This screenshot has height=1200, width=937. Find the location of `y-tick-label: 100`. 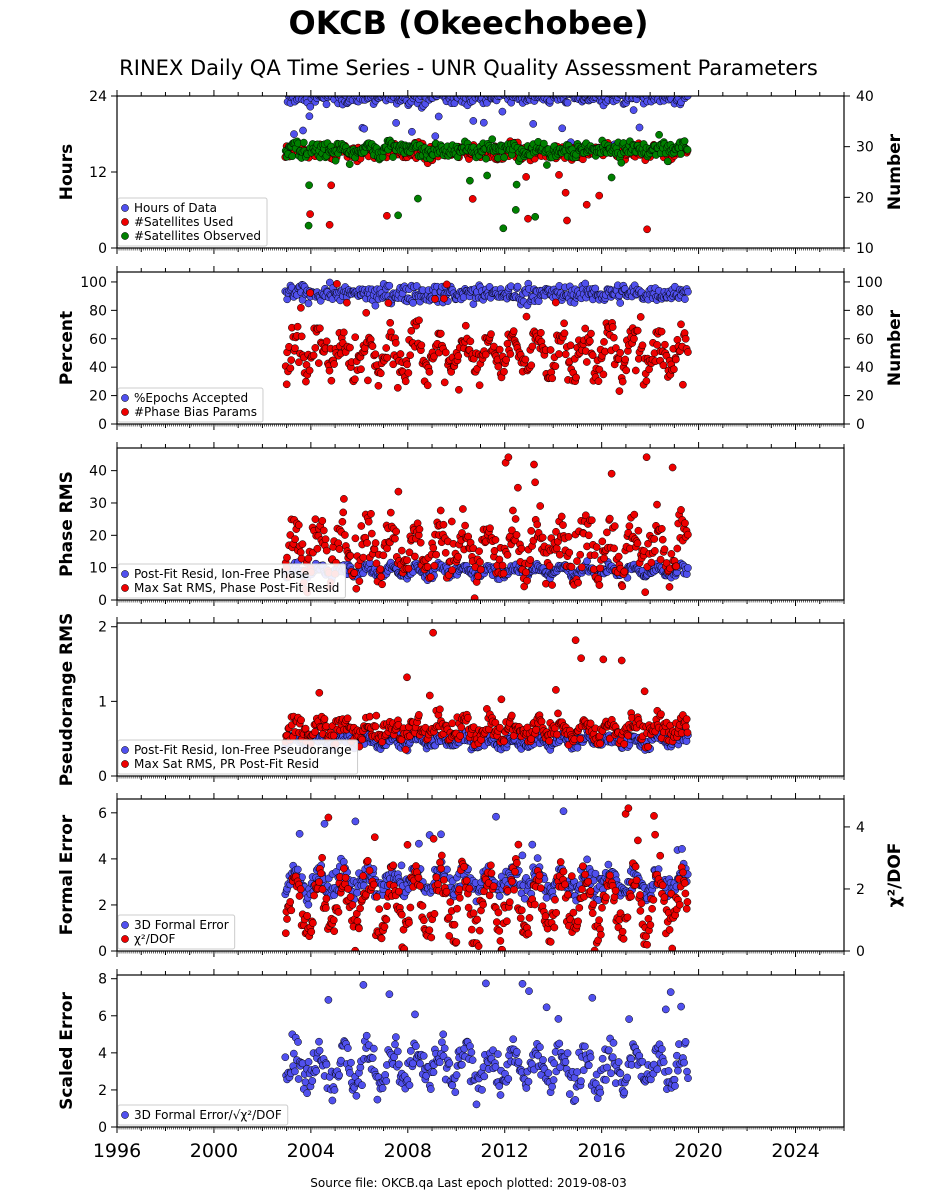

y-tick-label: 100 is located at coordinates (93, 283).